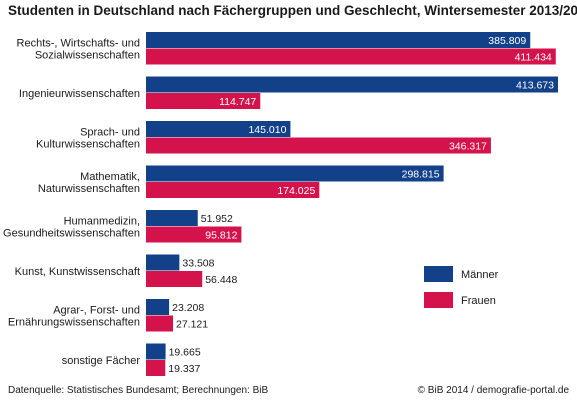 The width and height of the screenshot is (577, 404). I want to click on category-label: Ingenieurwissenschaften, so click(79, 94).